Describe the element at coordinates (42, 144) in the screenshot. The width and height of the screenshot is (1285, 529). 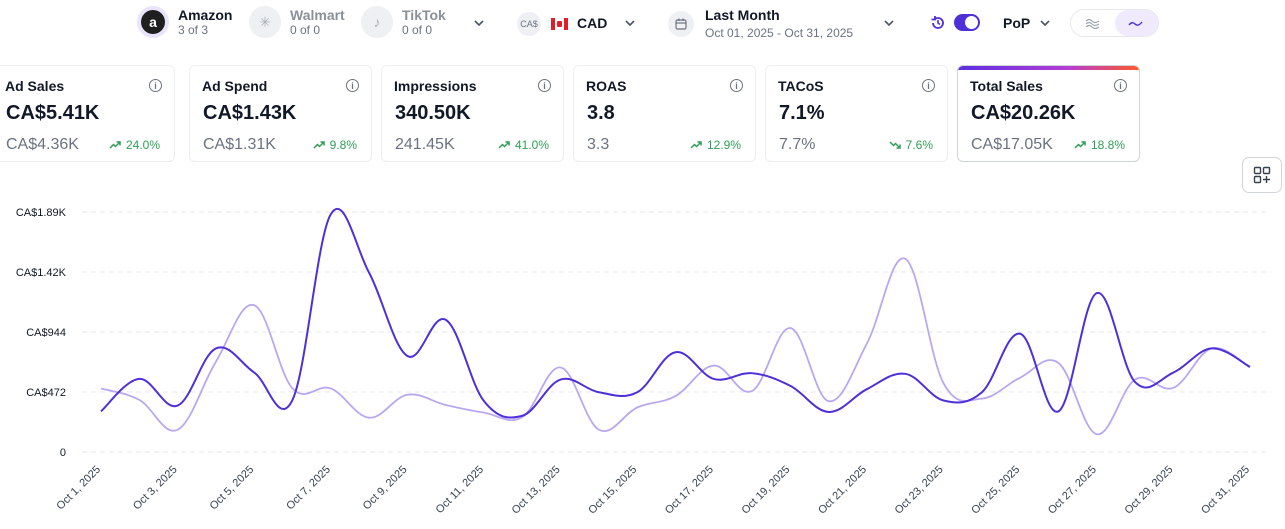
I see `metric-previous-value: CA$4.36K` at that location.